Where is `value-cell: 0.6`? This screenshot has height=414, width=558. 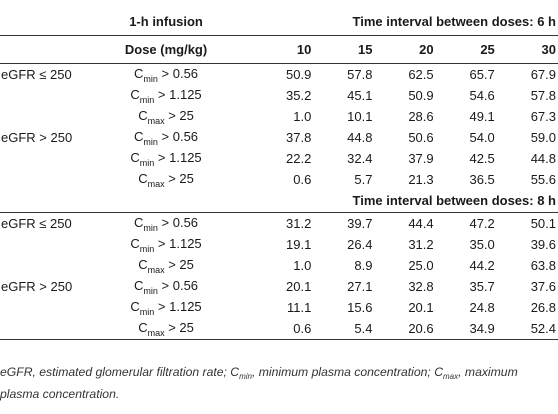 value-cell: 0.6 is located at coordinates (302, 179).